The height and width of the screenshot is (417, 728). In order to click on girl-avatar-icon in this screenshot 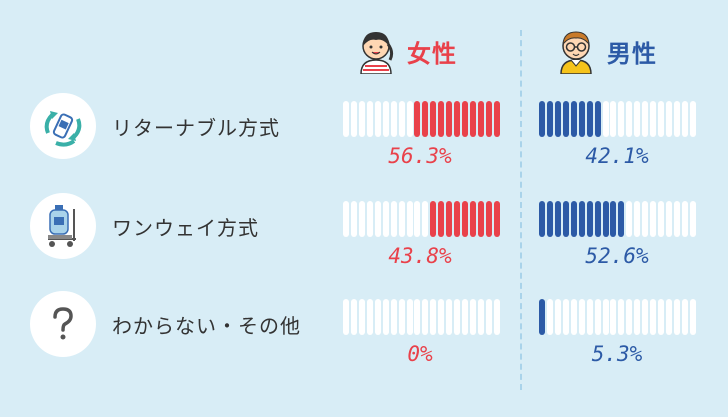, I will do `click(376, 51)`.